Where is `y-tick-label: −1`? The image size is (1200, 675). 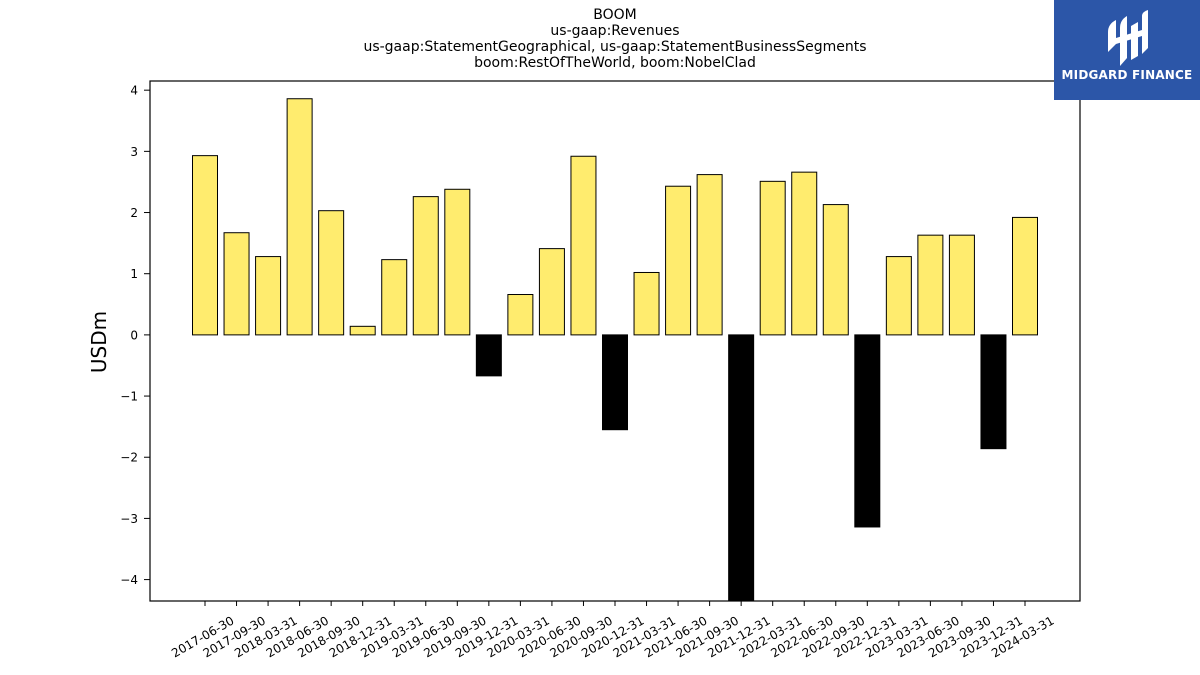
y-tick-label: −1 is located at coordinates (129, 397).